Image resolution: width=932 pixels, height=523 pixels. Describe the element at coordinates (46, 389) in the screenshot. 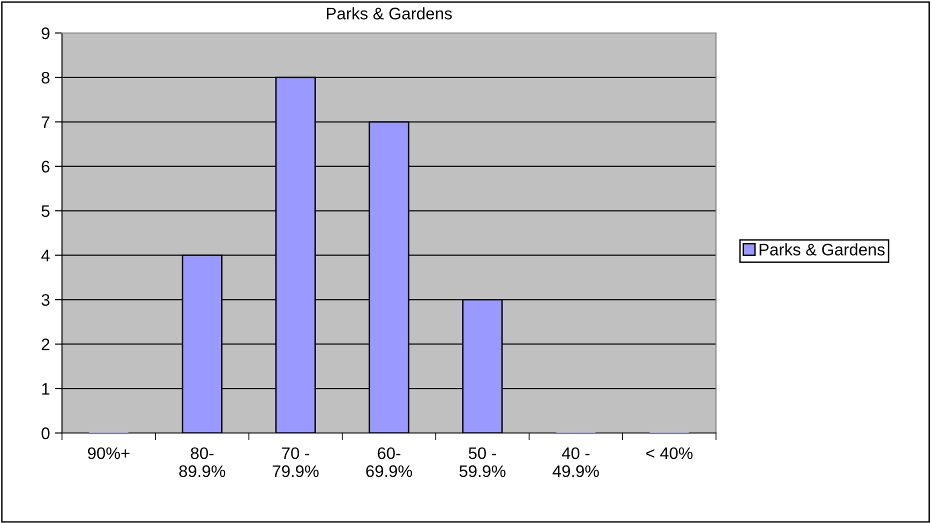

I see `y-tick-label: 1` at that location.